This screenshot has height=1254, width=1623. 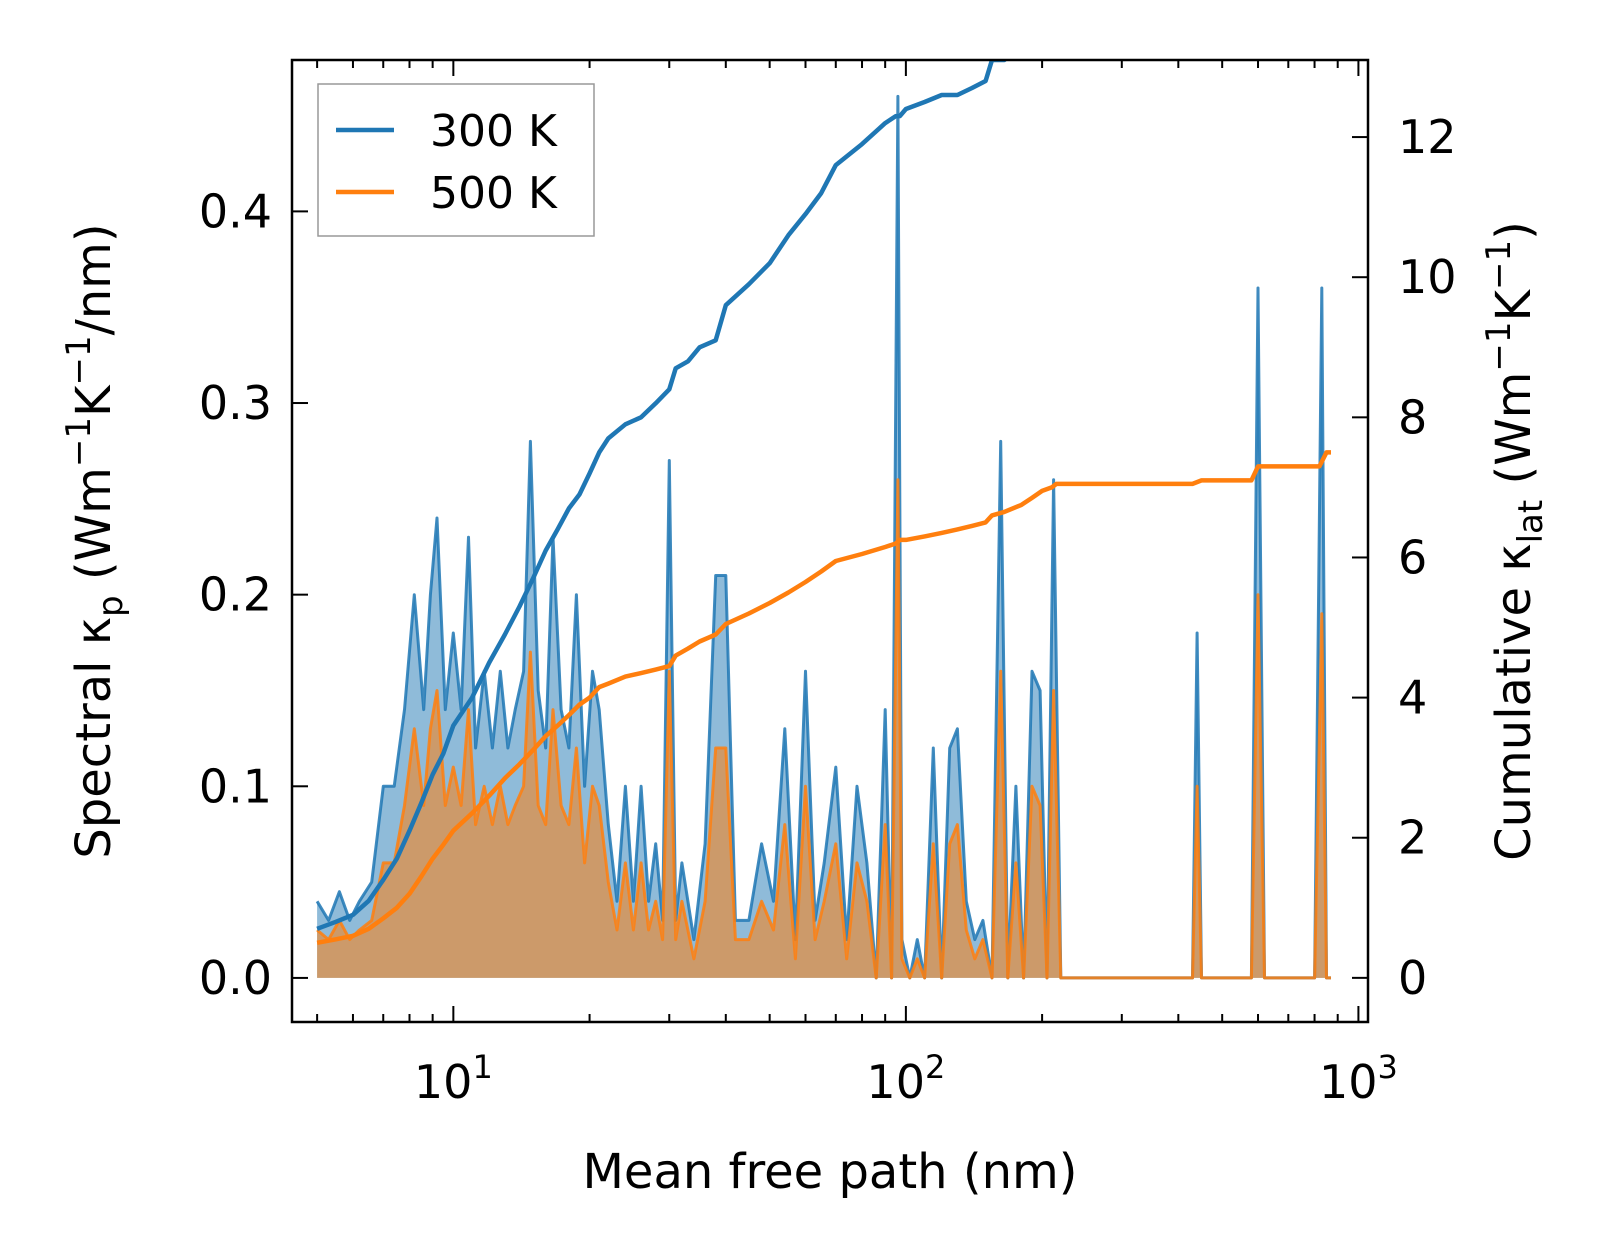 I want to click on x-tick-label: 10², so click(x=905, y=1078).